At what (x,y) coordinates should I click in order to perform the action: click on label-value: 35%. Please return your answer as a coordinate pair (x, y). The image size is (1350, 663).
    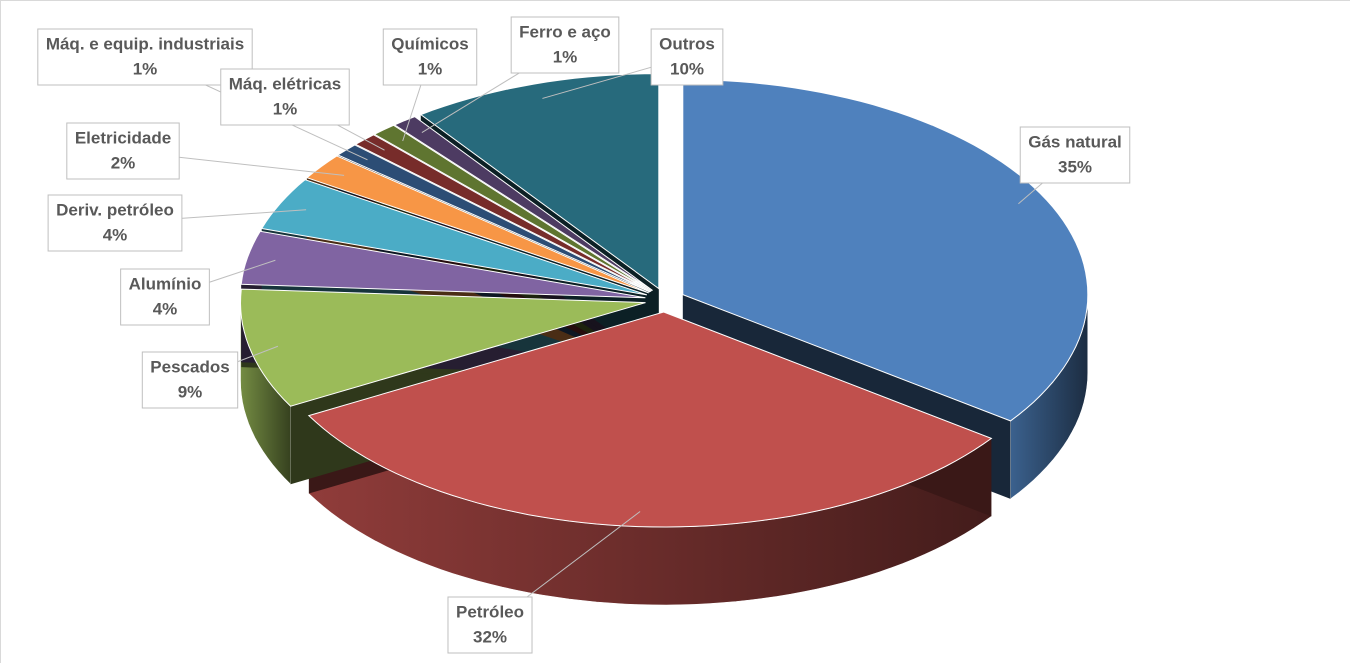
    Looking at the image, I should click on (1075, 166).